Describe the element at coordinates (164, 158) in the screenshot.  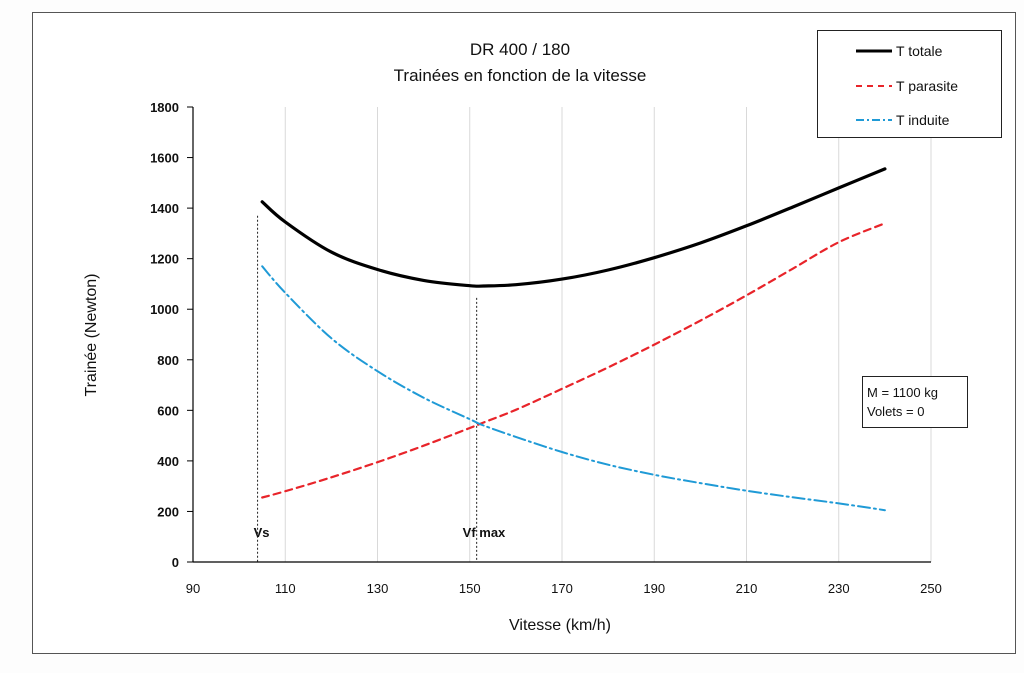
I see `y-tick-label: 1600` at that location.